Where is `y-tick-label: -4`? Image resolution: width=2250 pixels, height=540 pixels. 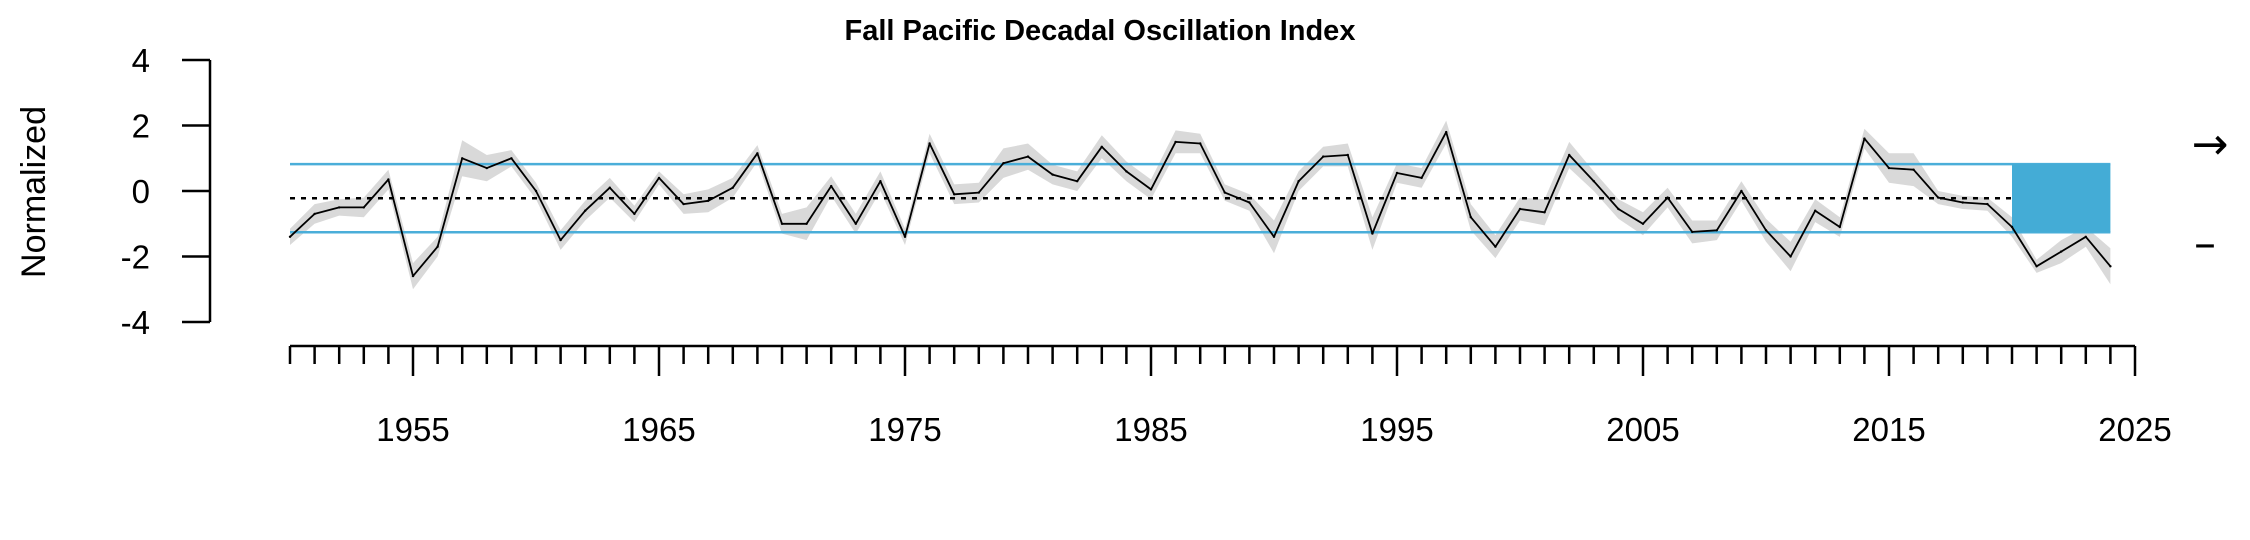 y-tick-label: -4 is located at coordinates (135, 322).